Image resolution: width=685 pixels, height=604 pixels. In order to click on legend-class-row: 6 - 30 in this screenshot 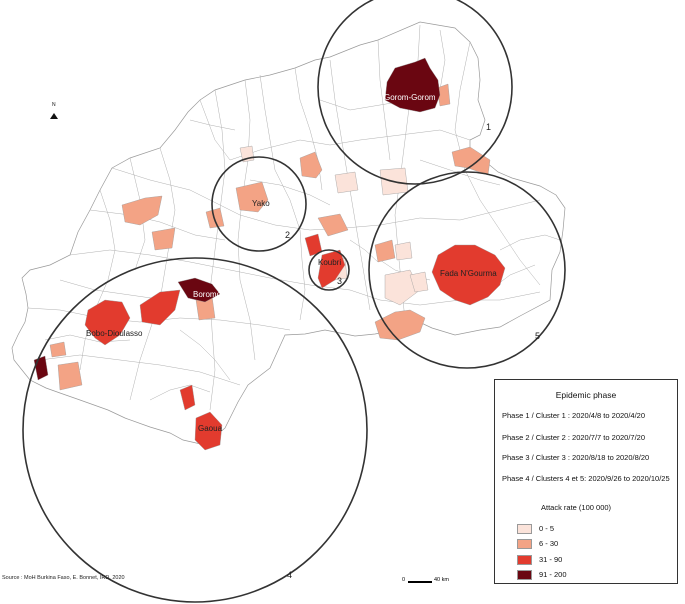, I will do `click(538, 543)`.